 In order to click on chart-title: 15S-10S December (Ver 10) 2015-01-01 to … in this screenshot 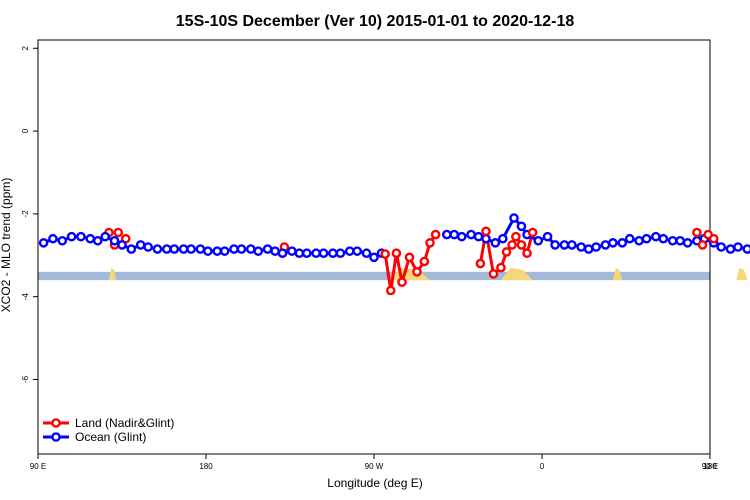, I will do `click(375, 21)`.